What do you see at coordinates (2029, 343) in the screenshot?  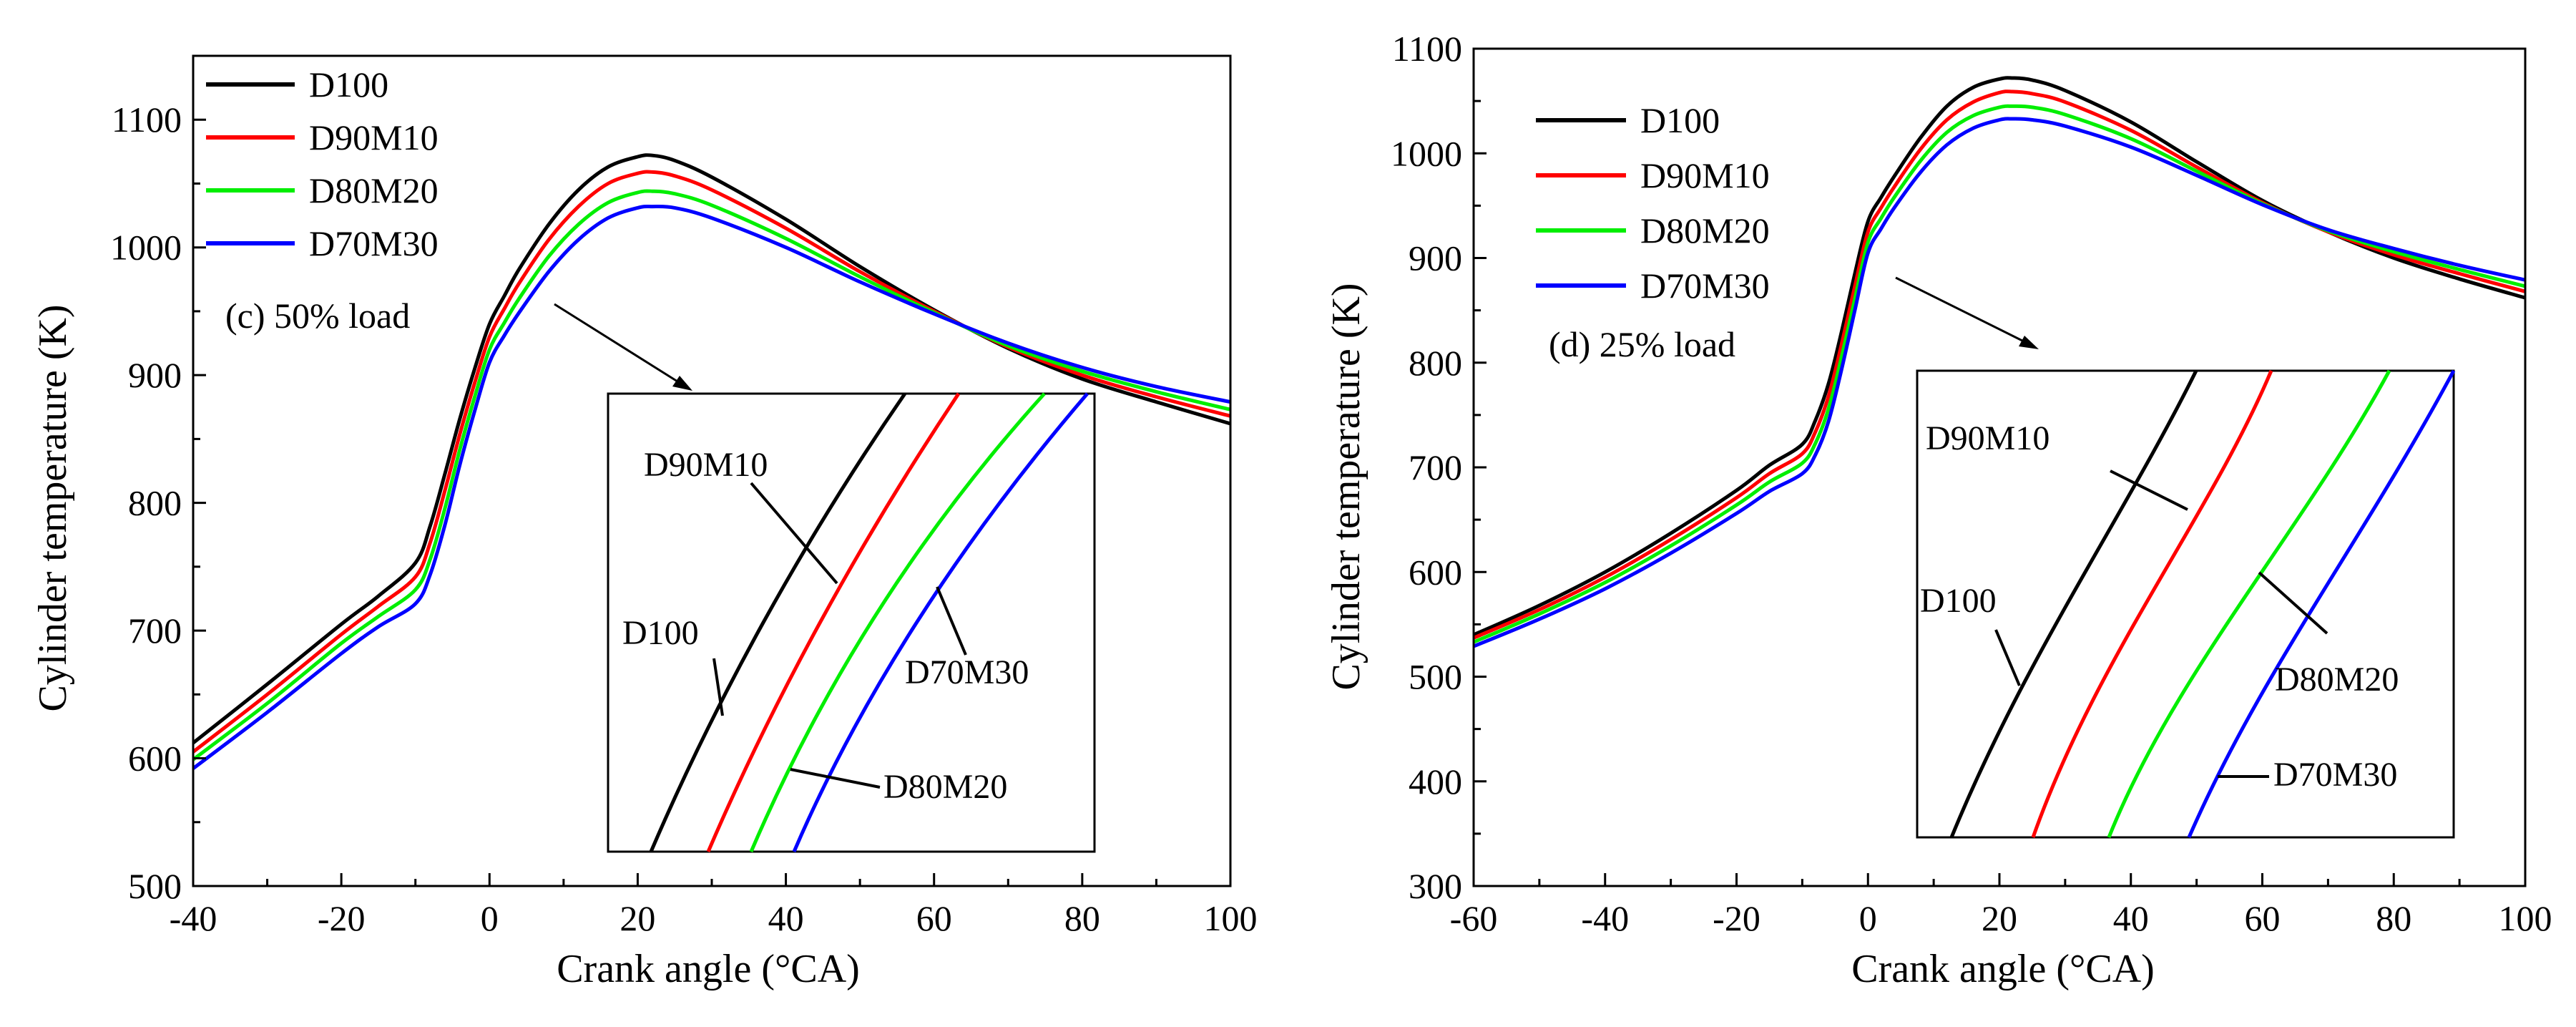 I see `d-zoom-arrow-head` at bounding box center [2029, 343].